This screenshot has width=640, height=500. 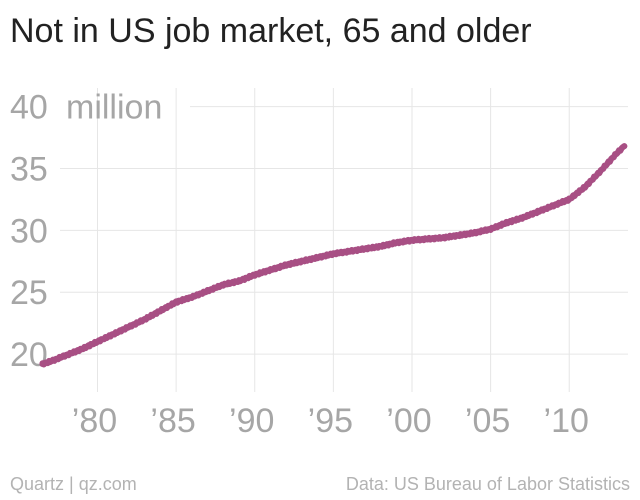 What do you see at coordinates (86, 232) in the screenshot?
I see `y-axis-tick-labels: 20 25 30 35 40 million` at bounding box center [86, 232].